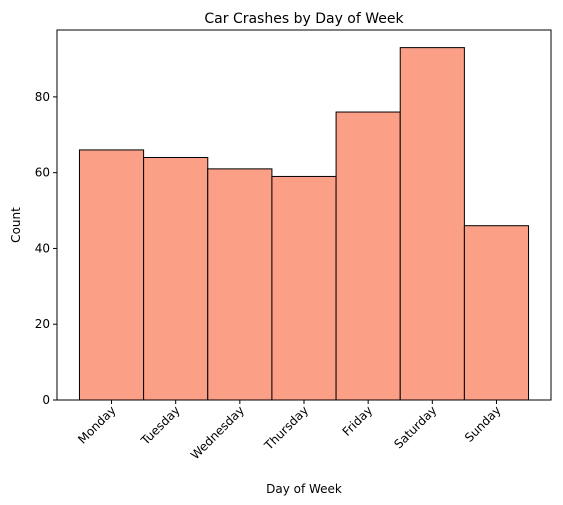 The image size is (563, 505). Describe the element at coordinates (415, 427) in the screenshot. I see `x-tick-label-saturday: Saturday` at that location.